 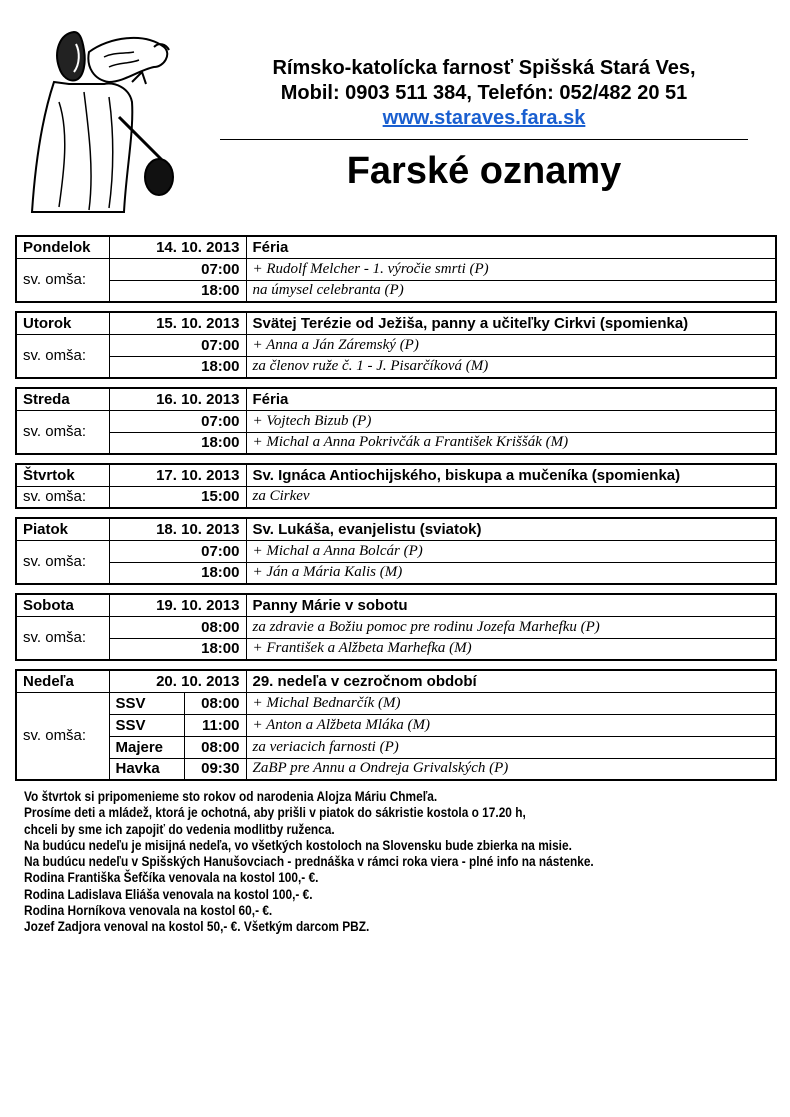 I want to click on mass-intention: ZaBP pre Annu a Ondreja Grivalských (P), so click(x=511, y=769).